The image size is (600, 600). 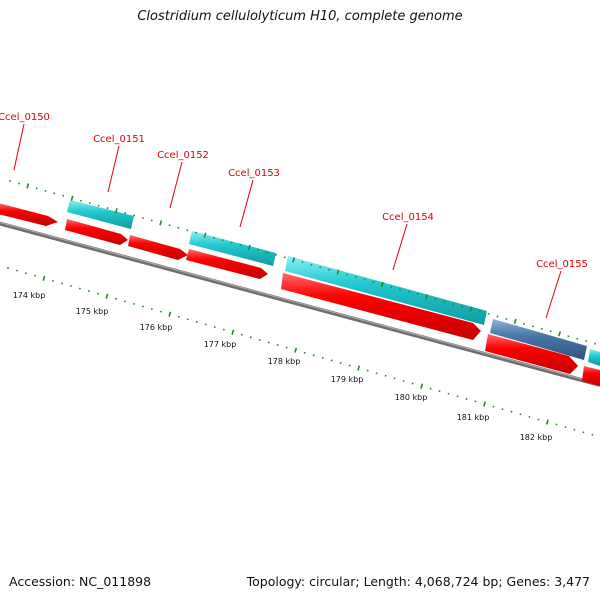 I want to click on scale-label: 174 kbp, so click(x=29, y=295).